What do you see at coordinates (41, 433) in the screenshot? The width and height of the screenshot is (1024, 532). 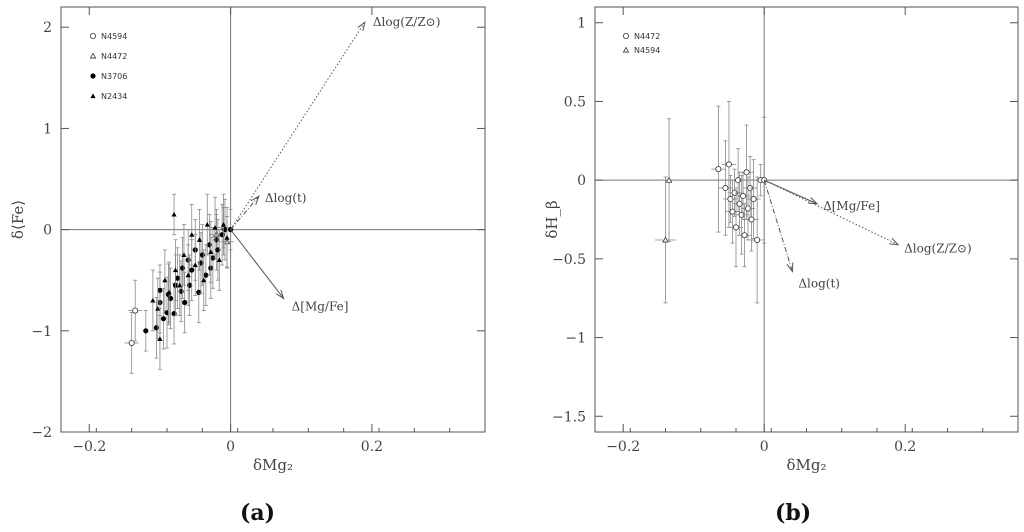 I see `y-tick-label: −2` at bounding box center [41, 433].